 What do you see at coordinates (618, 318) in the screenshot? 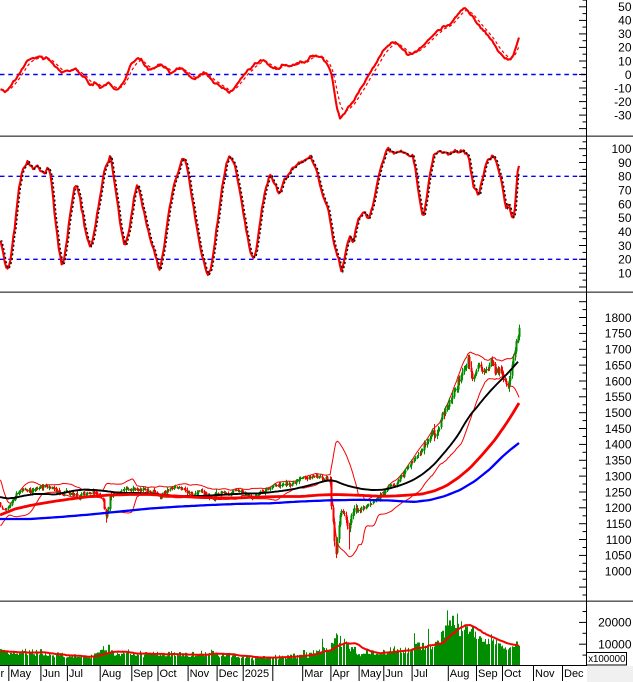
I see `svg-text: 1800` at bounding box center [618, 318].